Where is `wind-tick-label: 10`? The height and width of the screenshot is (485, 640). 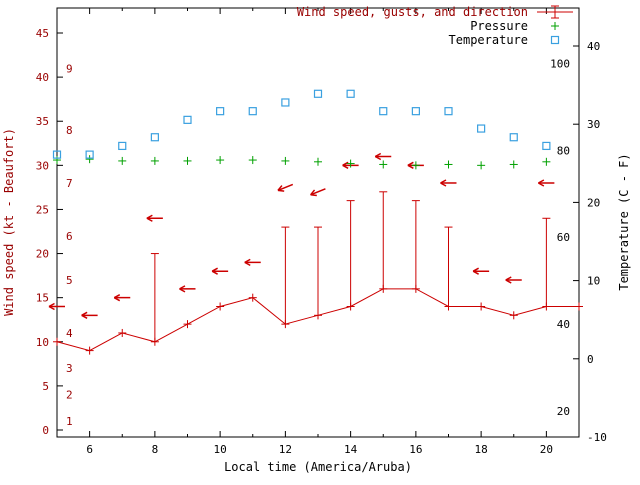 wind-tick-label: 10 is located at coordinates (42, 342).